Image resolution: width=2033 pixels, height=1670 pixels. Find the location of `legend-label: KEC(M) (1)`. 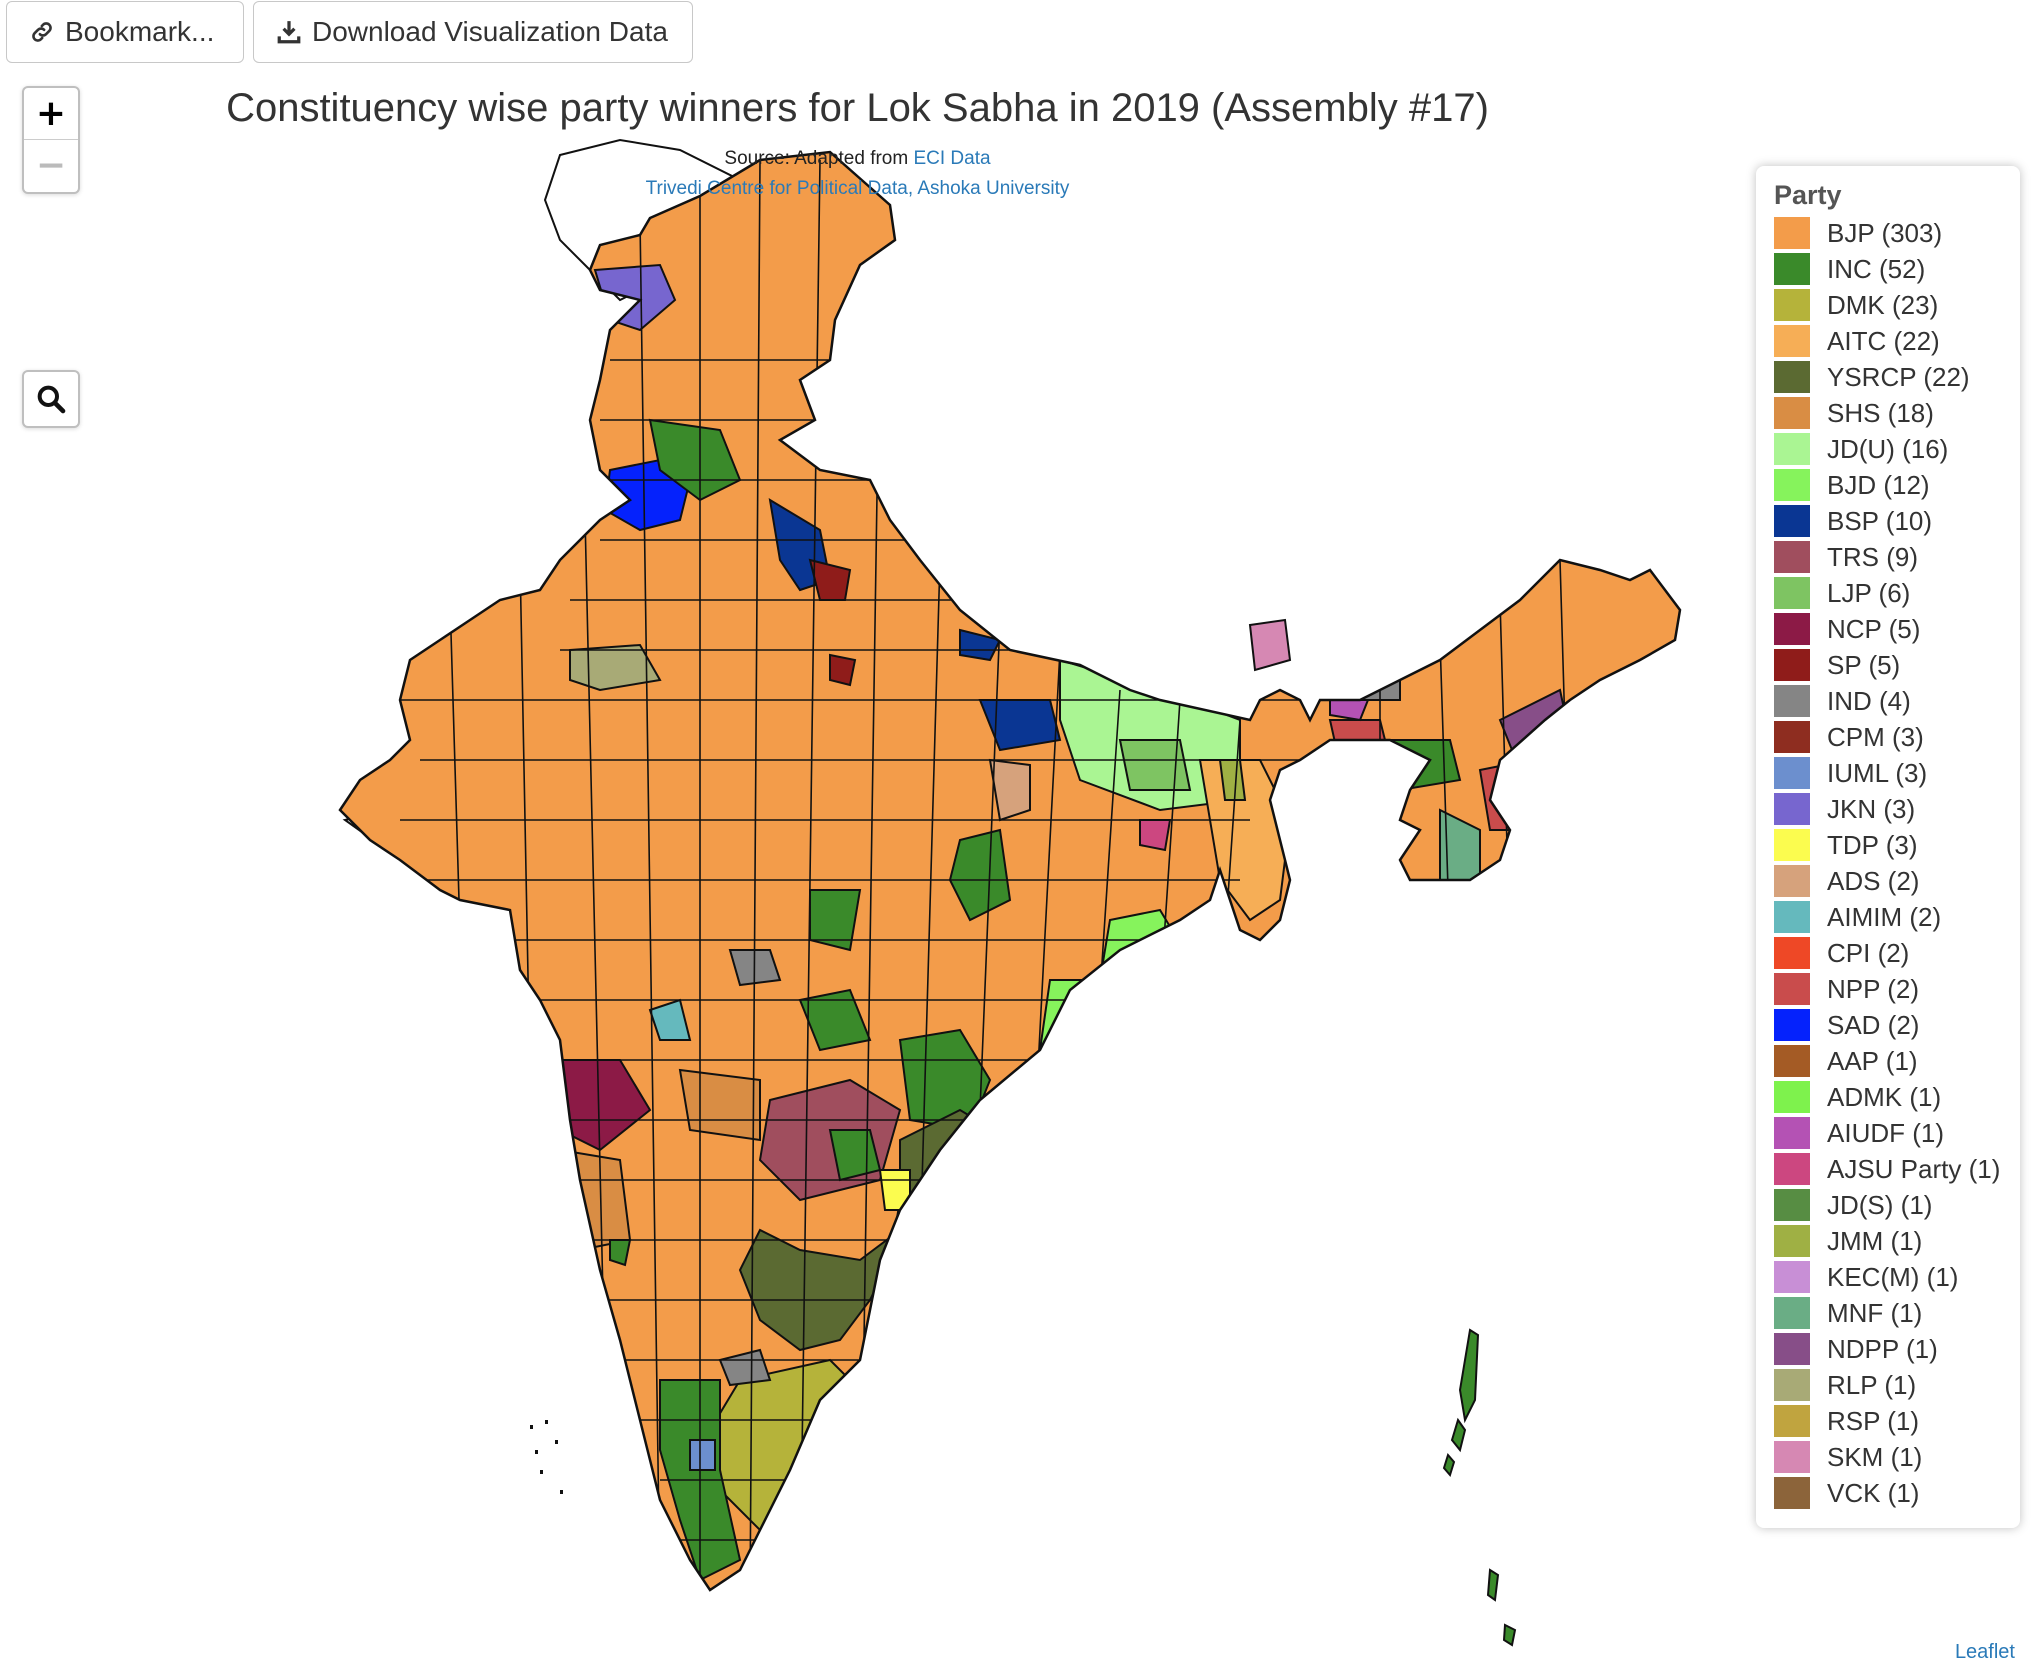

legend-label: KEC(M) (1) is located at coordinates (1893, 1276).